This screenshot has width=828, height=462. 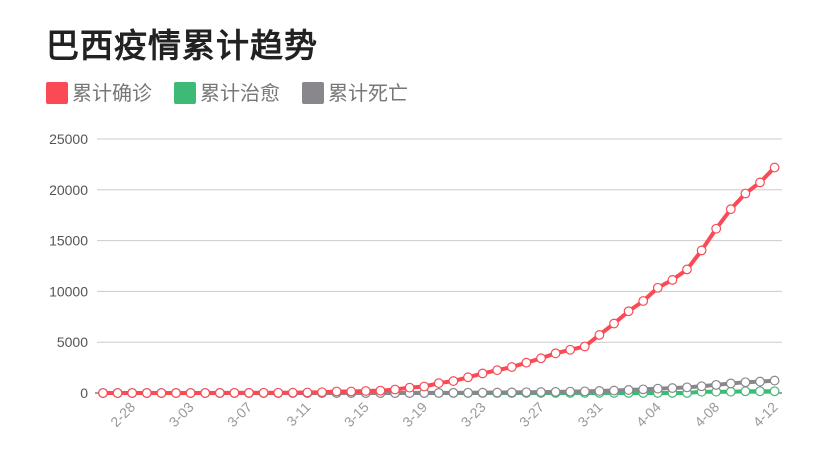 I want to click on x-tick-label: 3-03, so click(x=181, y=414).